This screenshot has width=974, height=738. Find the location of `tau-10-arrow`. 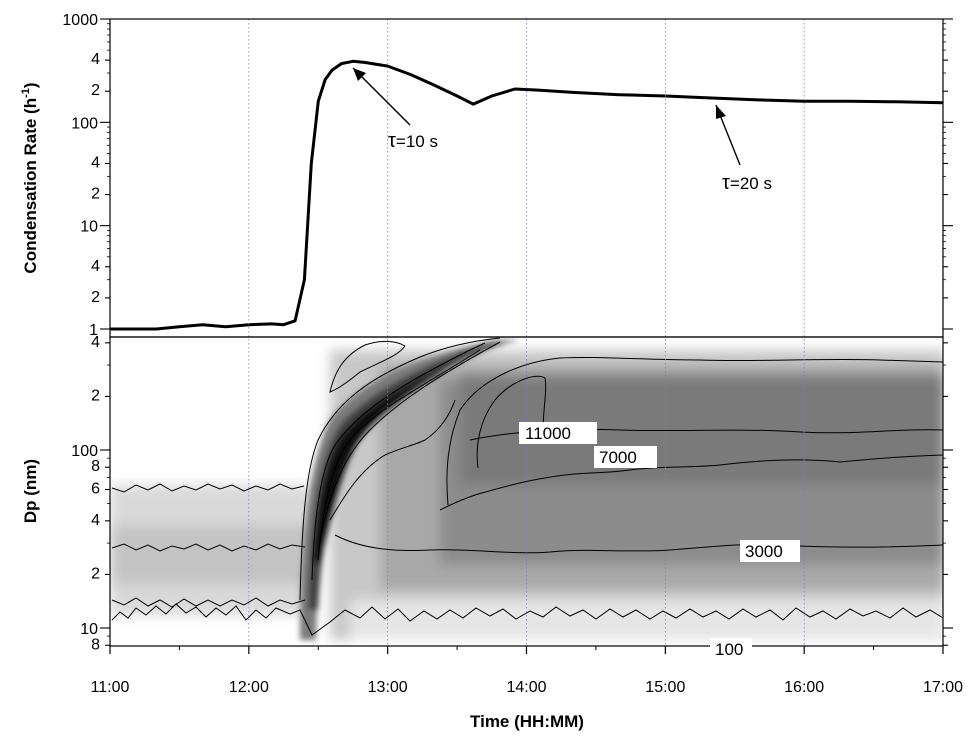

tau-10-arrow is located at coordinates (381, 96).